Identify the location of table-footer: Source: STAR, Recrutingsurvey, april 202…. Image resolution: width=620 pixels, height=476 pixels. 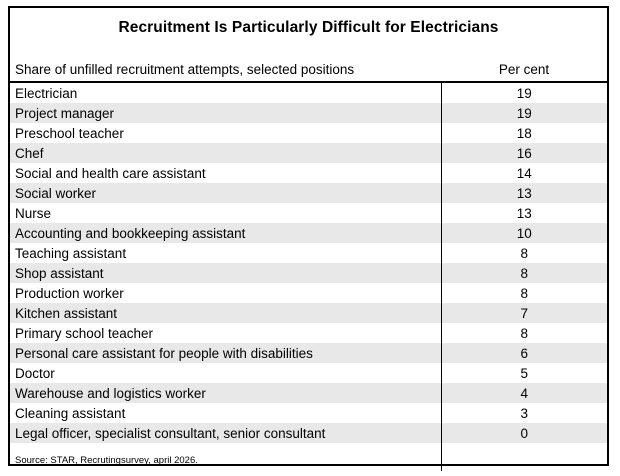
(308, 457).